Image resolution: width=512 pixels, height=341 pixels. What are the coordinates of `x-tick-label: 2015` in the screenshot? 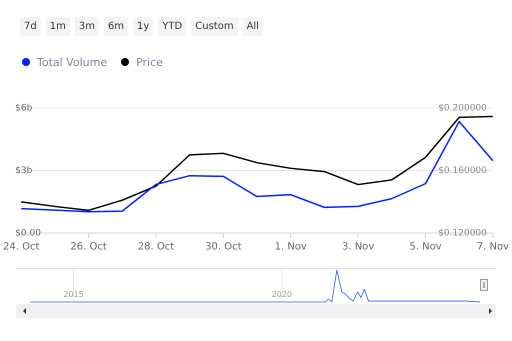 It's located at (73, 294).